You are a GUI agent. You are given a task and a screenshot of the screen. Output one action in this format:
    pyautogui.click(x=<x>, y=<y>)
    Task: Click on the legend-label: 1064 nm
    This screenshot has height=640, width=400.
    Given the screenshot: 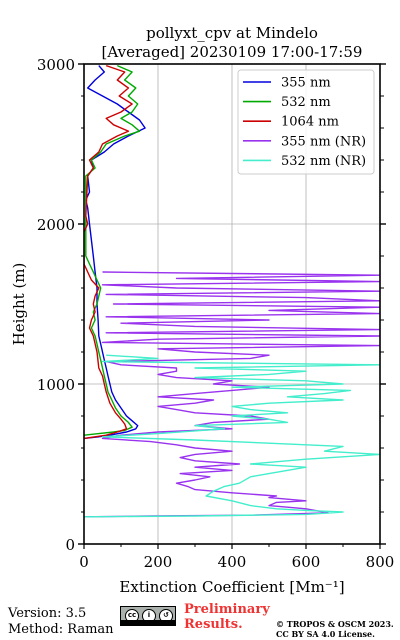 What is the action you would take?
    pyautogui.click(x=310, y=122)
    